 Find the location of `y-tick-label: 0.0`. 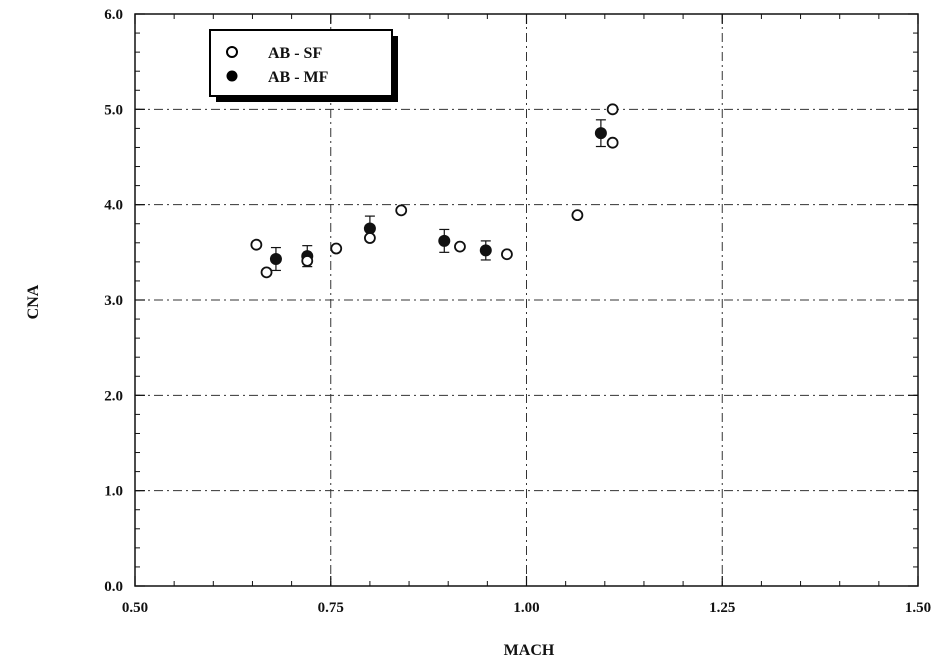

y-tick-label: 0.0 is located at coordinates (113, 587).